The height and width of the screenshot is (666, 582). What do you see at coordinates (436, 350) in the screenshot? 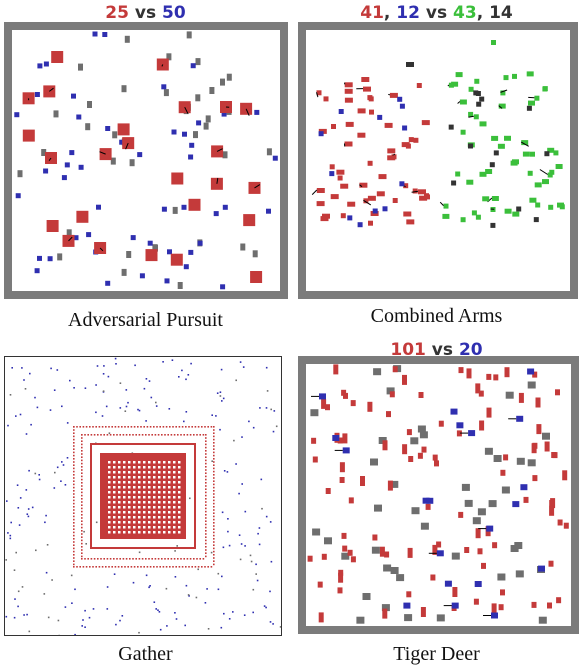
I see `score-line: 101 vs 20` at bounding box center [436, 350].